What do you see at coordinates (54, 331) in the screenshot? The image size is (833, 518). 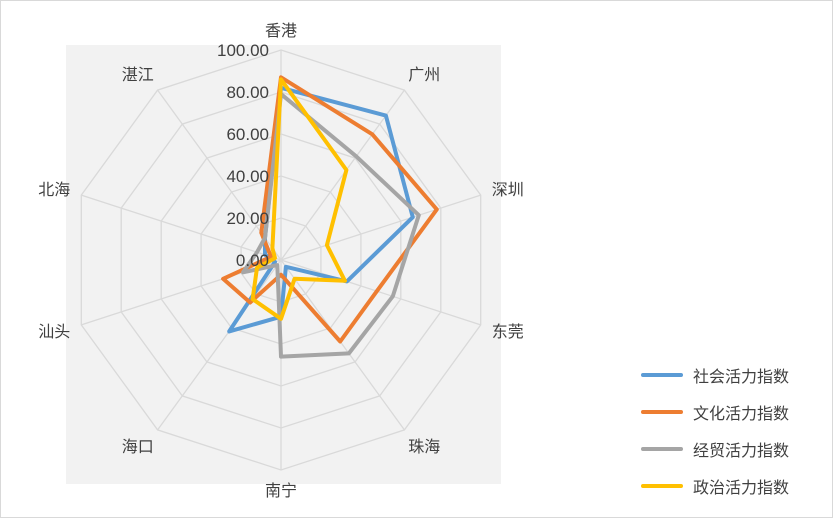 I see `category-label: 汕头` at bounding box center [54, 331].